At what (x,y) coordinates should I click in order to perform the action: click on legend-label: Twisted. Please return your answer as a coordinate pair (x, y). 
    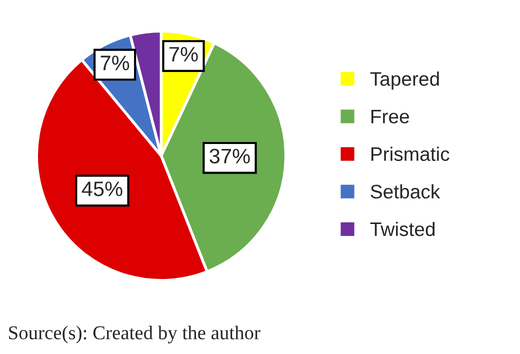
    Looking at the image, I should click on (402, 229).